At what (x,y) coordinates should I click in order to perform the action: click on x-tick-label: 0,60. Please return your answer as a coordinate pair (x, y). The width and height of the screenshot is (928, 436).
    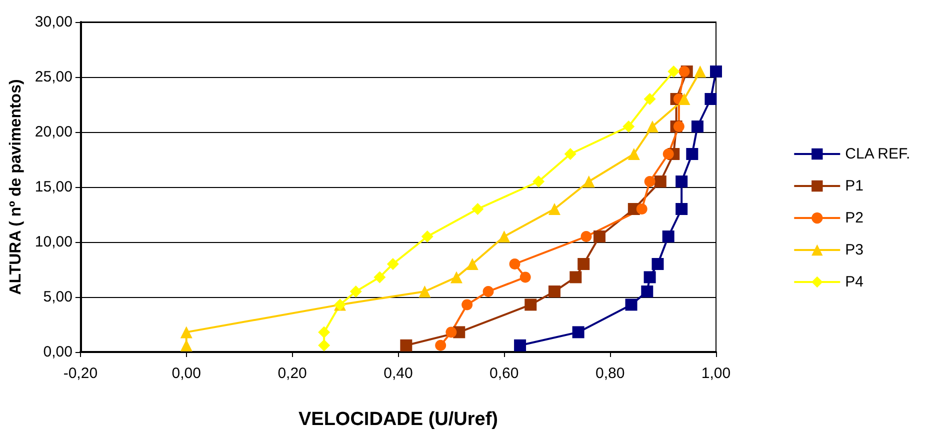
    Looking at the image, I should click on (504, 373).